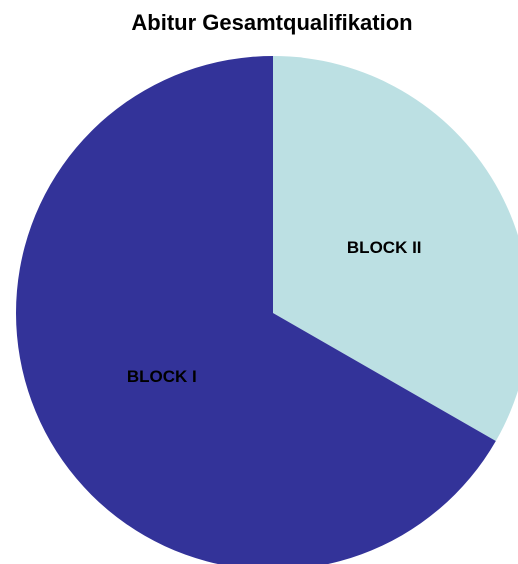  I want to click on slice-label: BLOCK II, so click(384, 247).